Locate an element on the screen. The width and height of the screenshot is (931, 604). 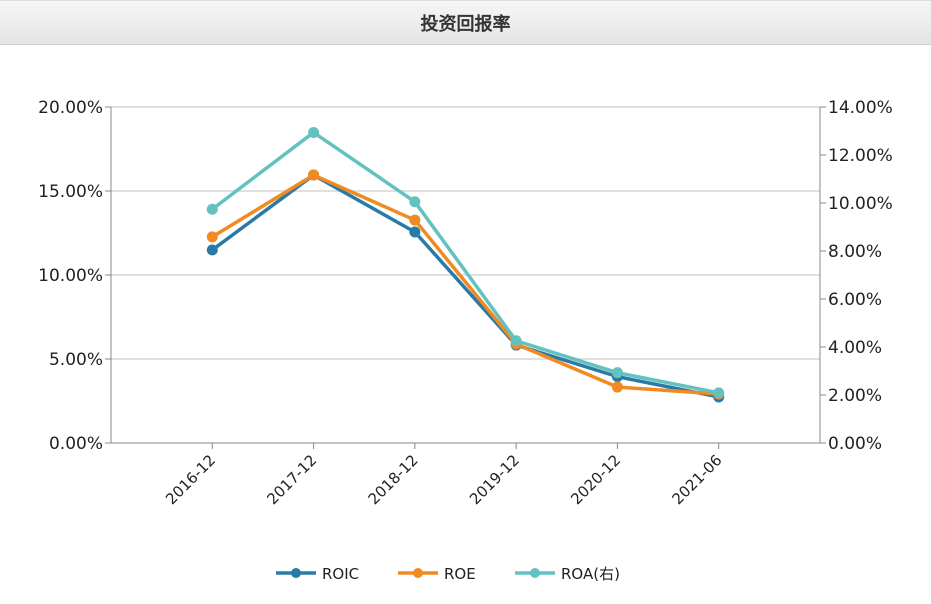
legend-item-ROA(右): ROA(右) is located at coordinates (567, 574).